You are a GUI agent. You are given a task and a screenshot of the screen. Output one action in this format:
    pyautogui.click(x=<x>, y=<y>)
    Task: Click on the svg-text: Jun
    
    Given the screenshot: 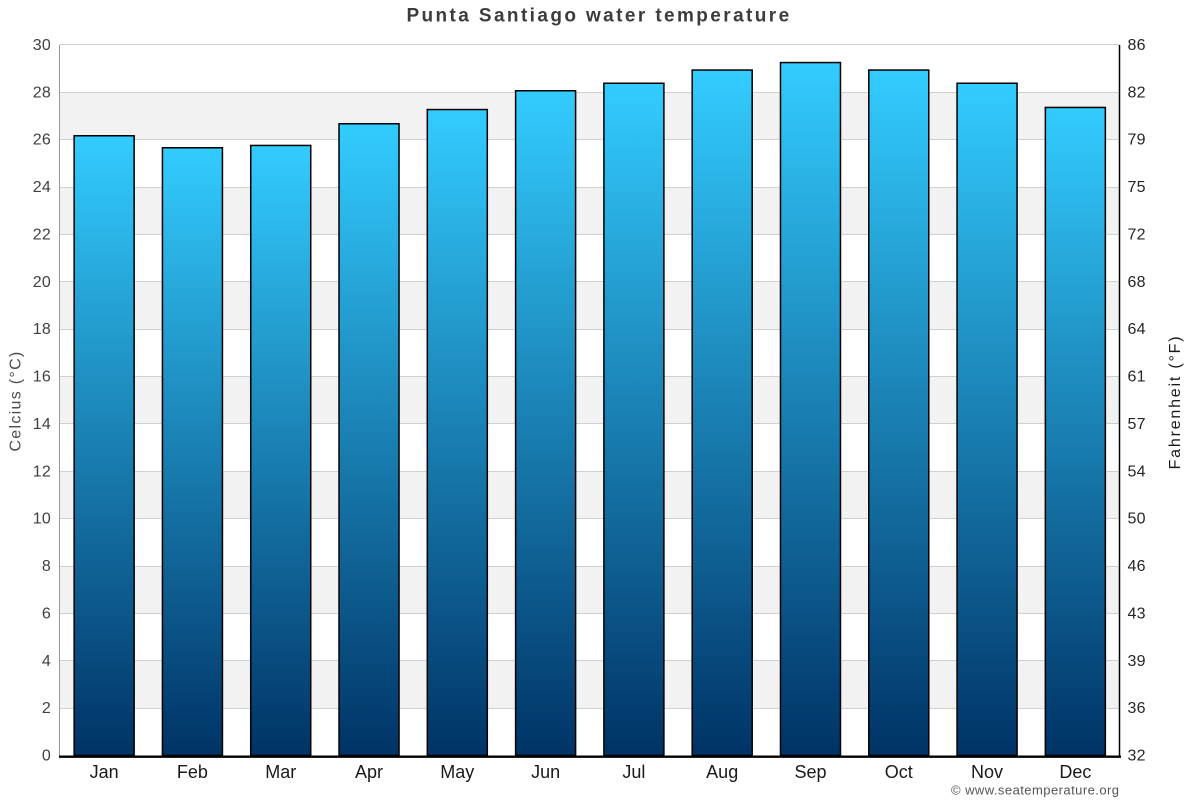 What is the action you would take?
    pyautogui.click(x=545, y=772)
    